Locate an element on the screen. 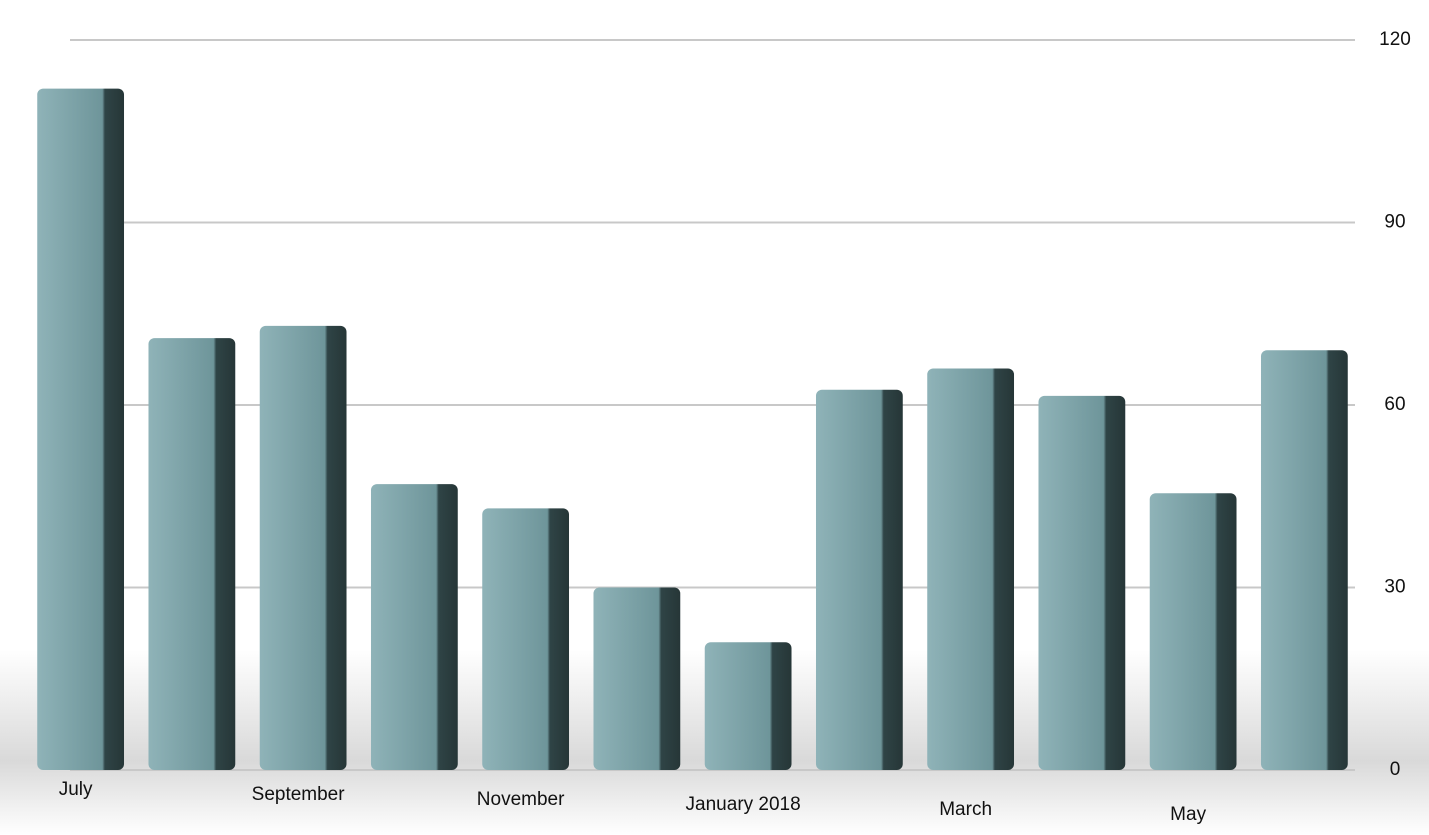 This screenshot has width=1429, height=835. x-tick-label: July is located at coordinates (76, 789).